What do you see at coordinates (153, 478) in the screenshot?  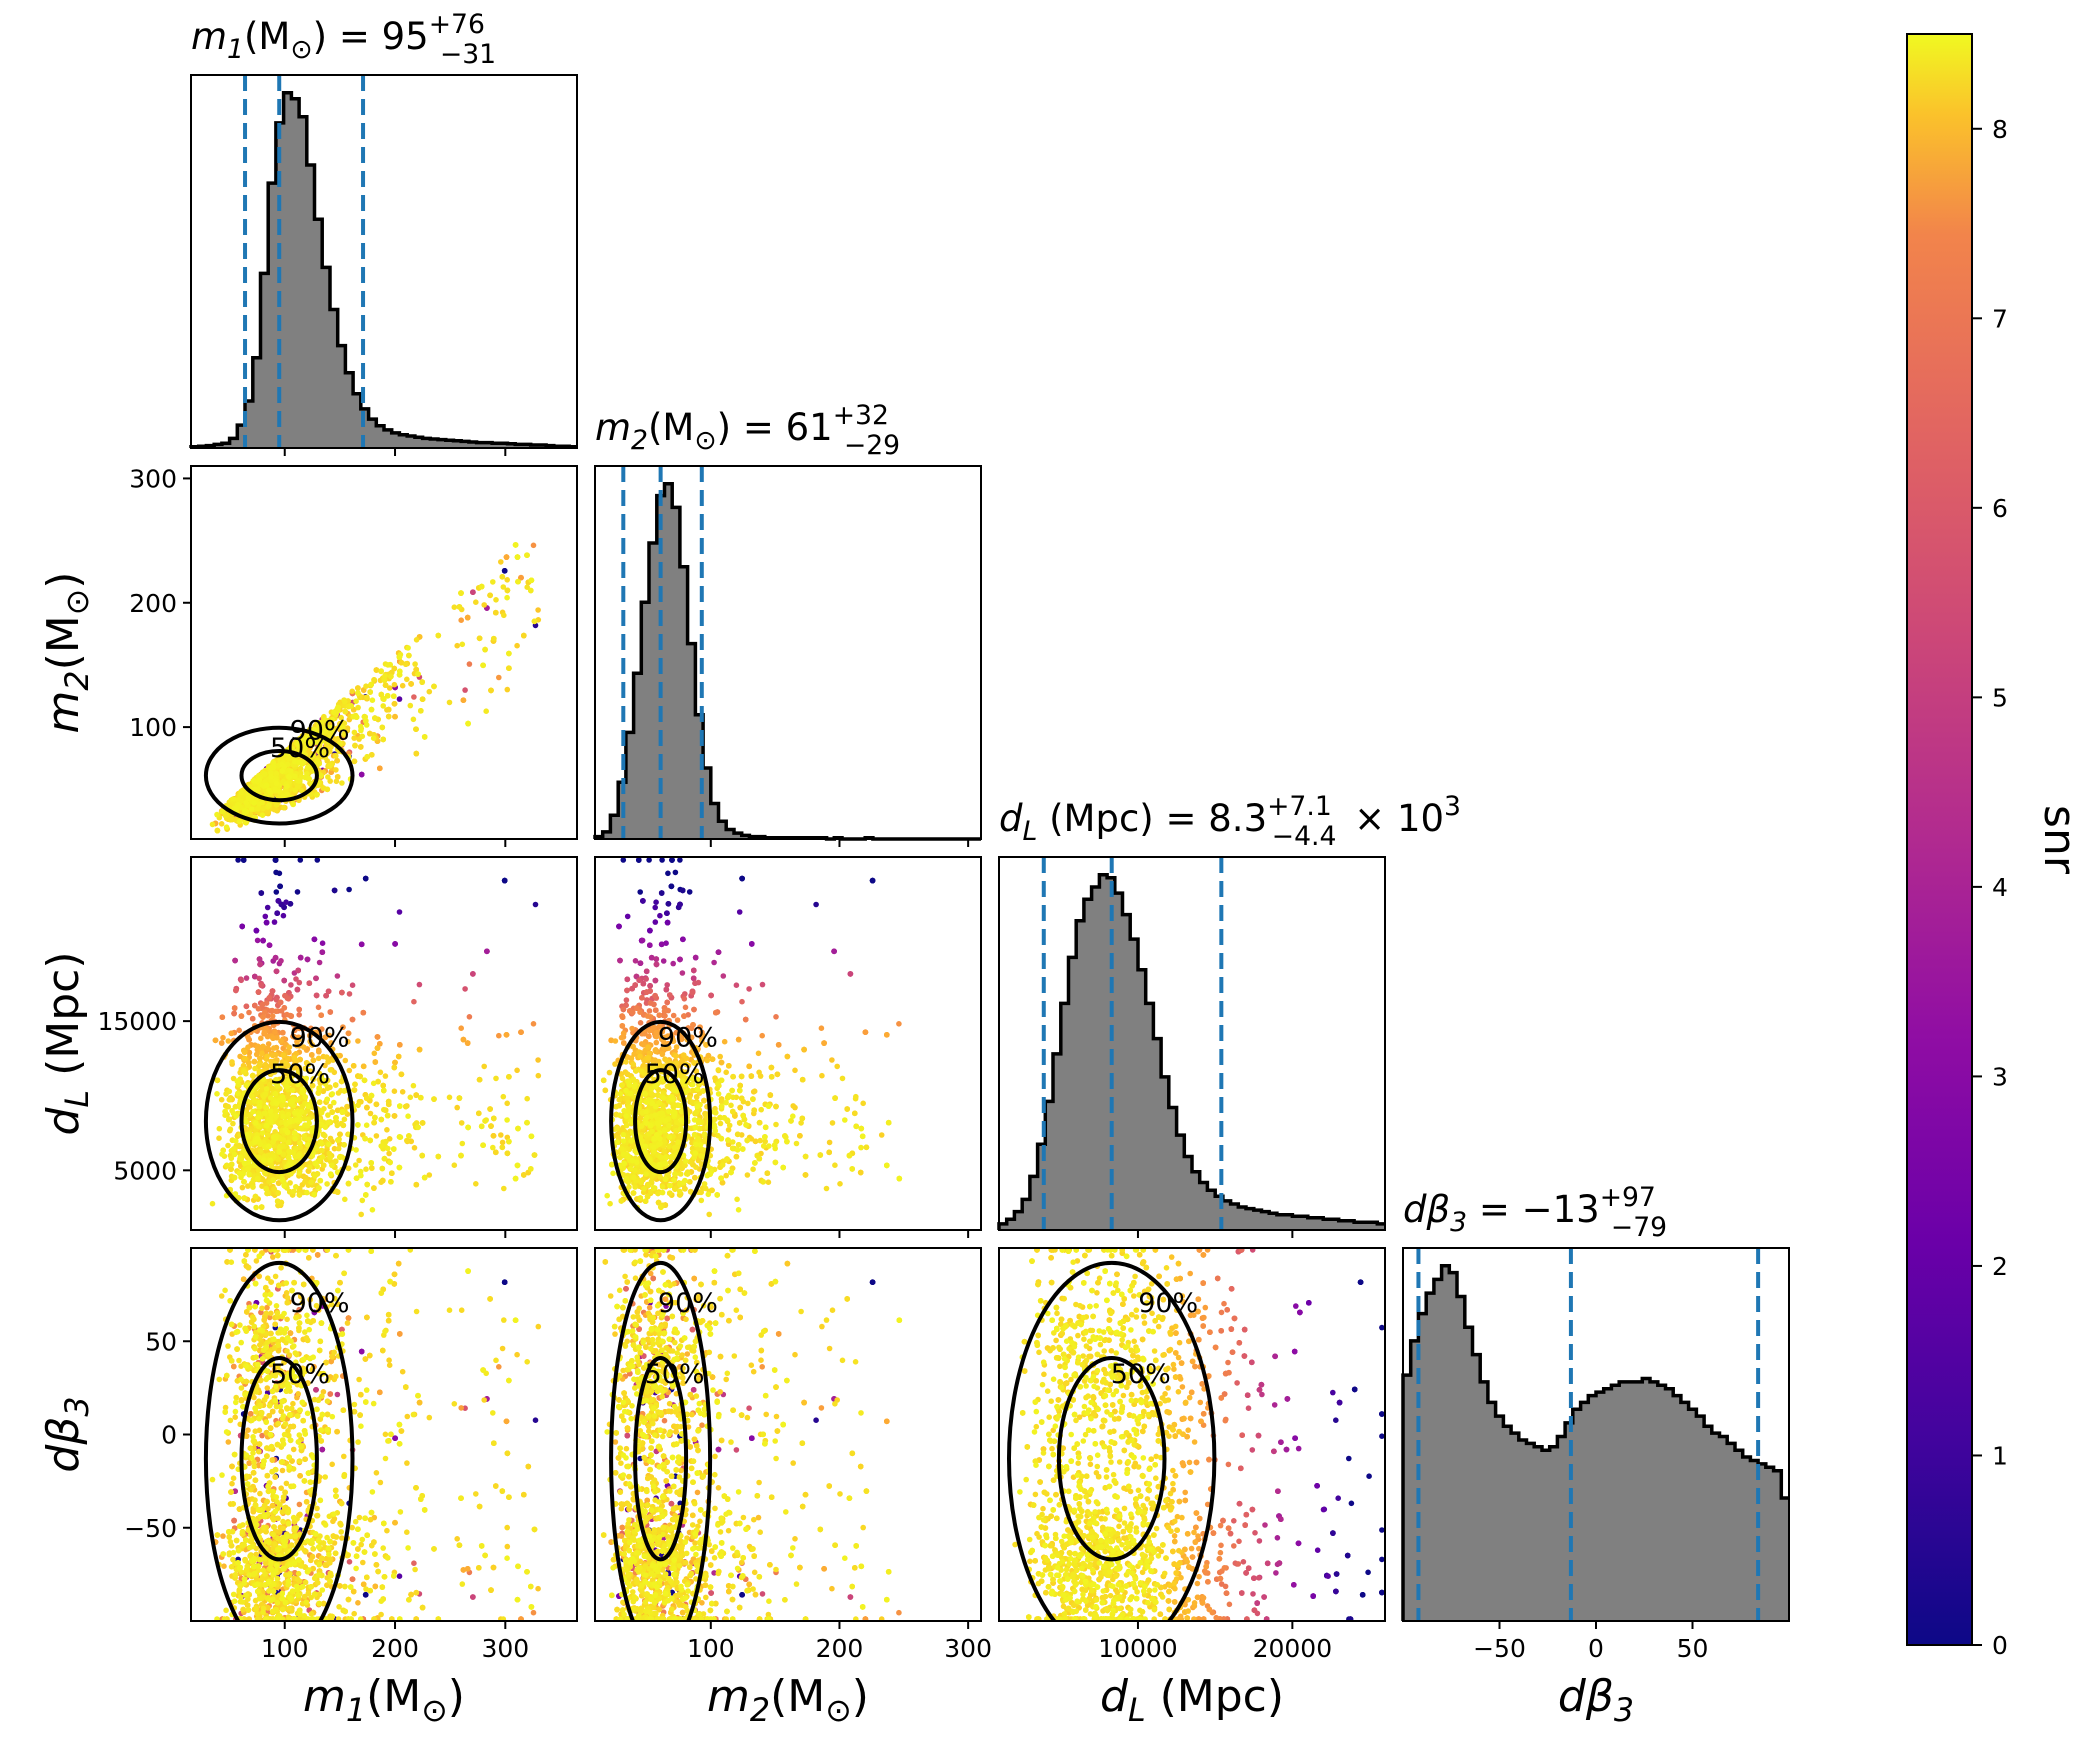 I see `y-tick-label: 300` at bounding box center [153, 478].